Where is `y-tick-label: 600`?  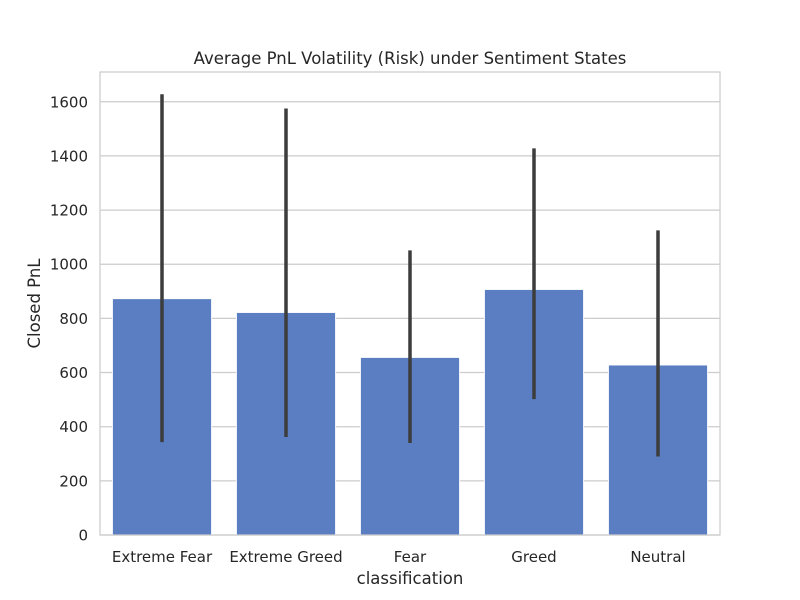 y-tick-label: 600 is located at coordinates (73, 373).